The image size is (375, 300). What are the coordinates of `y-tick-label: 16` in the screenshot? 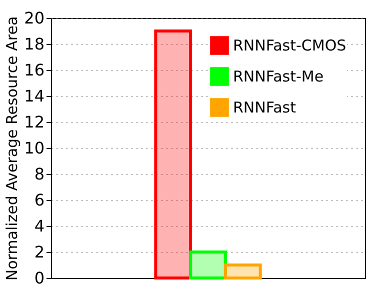 It's located at (34, 70).